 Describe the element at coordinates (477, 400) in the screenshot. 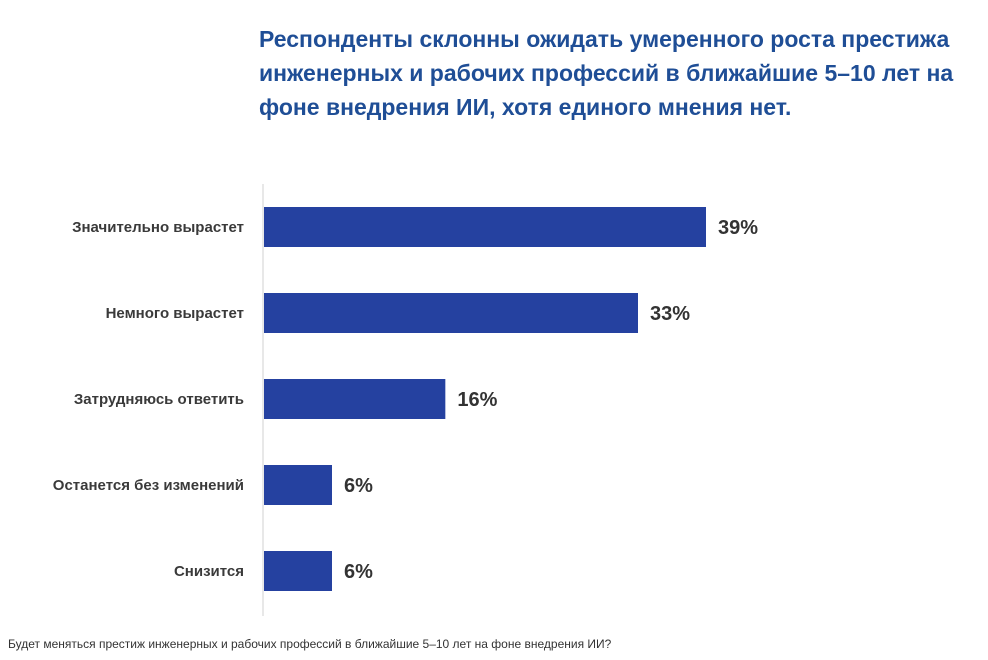

I see `value-label: 16%` at that location.